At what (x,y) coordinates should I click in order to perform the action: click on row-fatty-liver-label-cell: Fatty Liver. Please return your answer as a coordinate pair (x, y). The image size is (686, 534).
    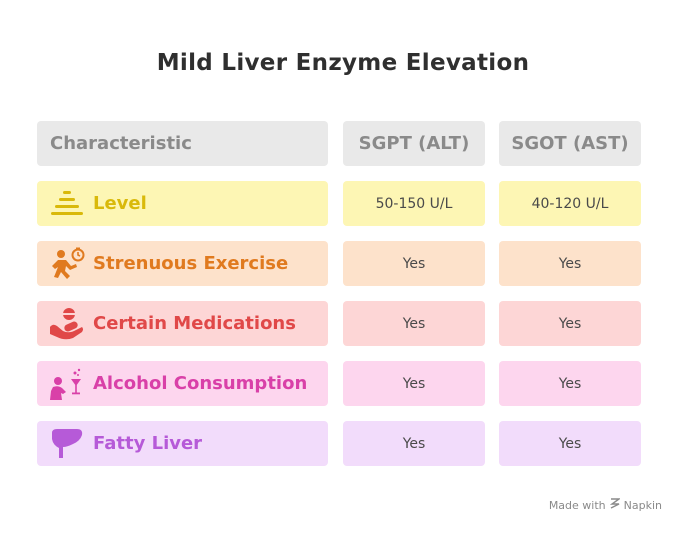
    Looking at the image, I should click on (182, 443).